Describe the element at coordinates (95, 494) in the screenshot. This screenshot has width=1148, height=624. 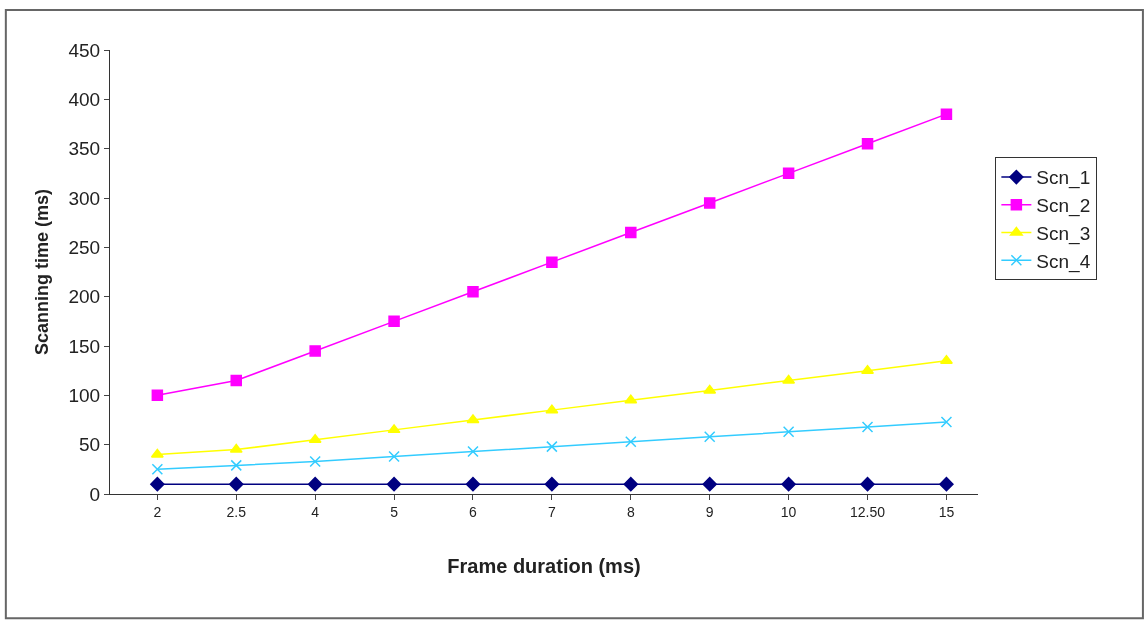
I see `y-tick-label: 0` at that location.